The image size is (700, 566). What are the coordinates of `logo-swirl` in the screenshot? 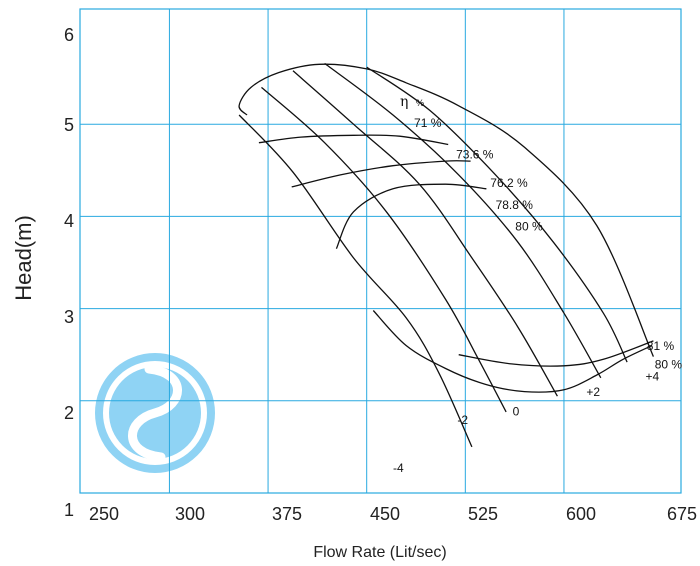 It's located at (155, 413).